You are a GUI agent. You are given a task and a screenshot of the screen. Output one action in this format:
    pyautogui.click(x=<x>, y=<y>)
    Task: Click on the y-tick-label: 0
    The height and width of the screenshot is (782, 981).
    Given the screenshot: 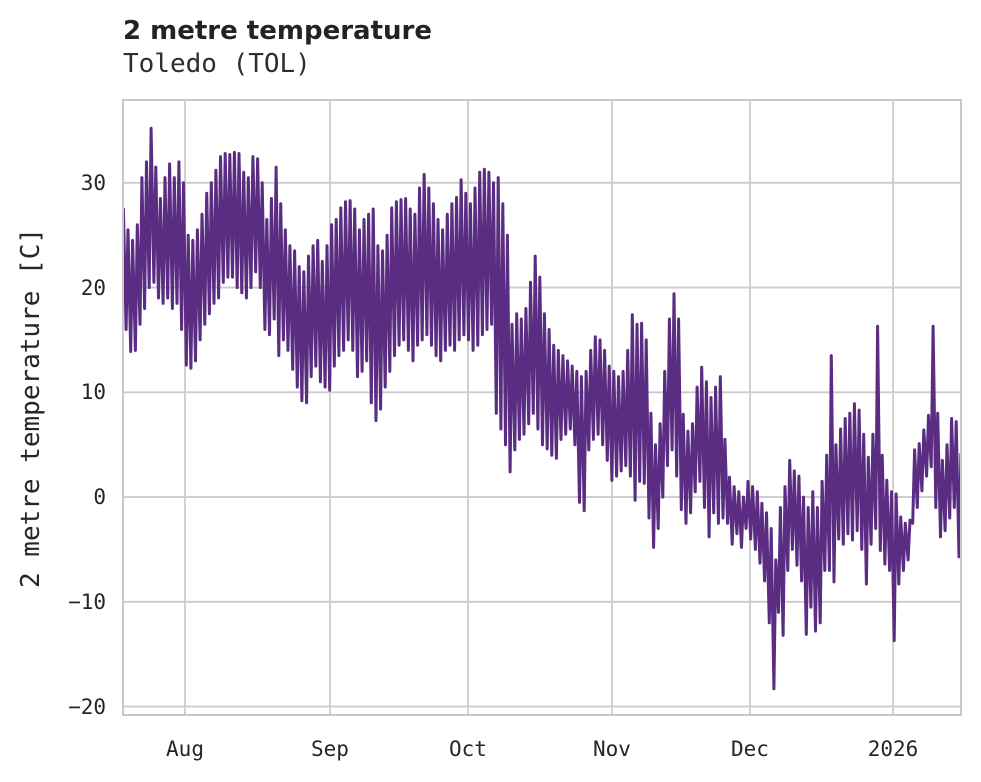 What is the action you would take?
    pyautogui.click(x=99, y=497)
    